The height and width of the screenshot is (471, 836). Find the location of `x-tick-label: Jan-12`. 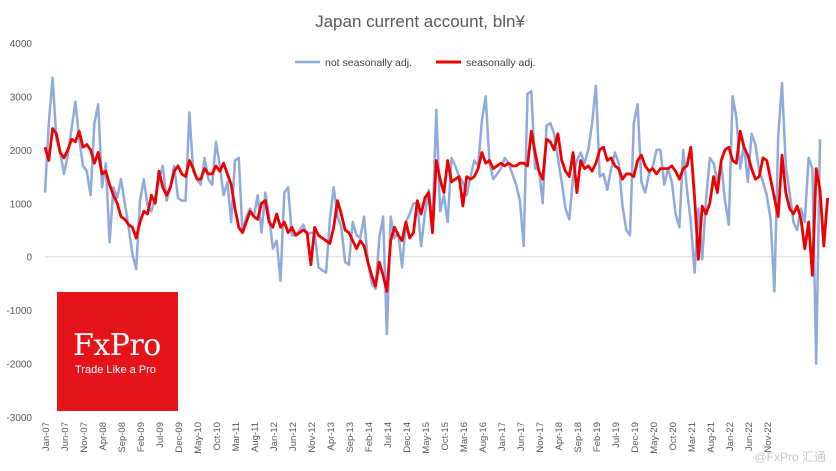

x-tick-label: Jan-12 is located at coordinates (274, 436).